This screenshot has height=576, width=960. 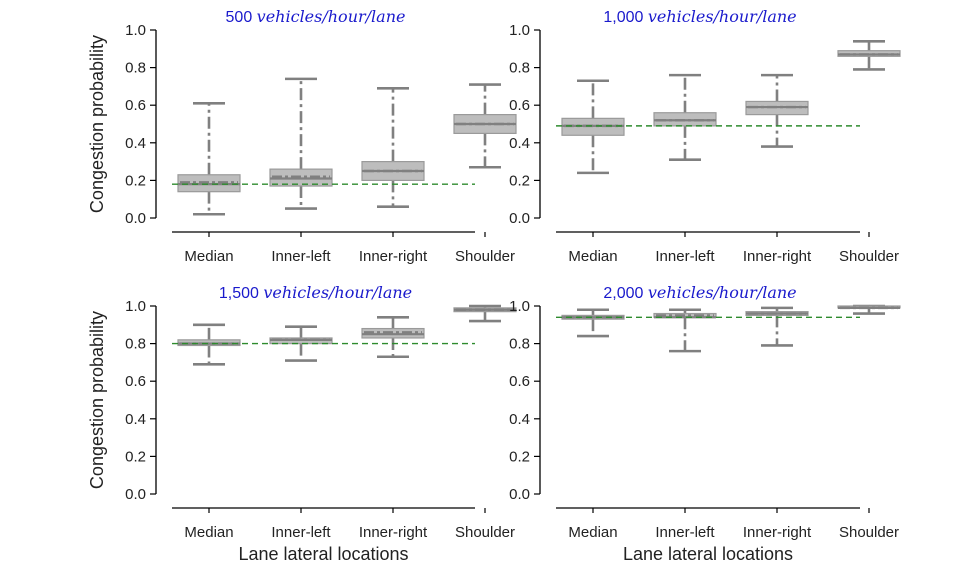 What do you see at coordinates (241, 293) in the screenshot?
I see `title-number: 1,500` at bounding box center [241, 293].